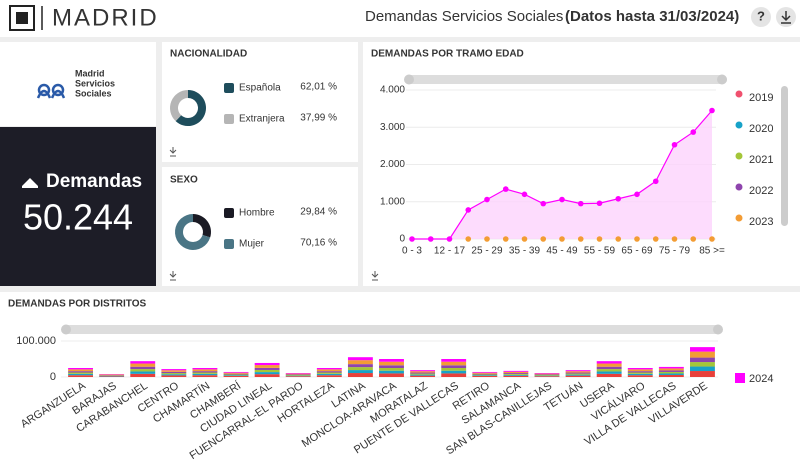  Describe the element at coordinates (257, 213) in the screenshot. I see `legend-label: Hombre` at that location.